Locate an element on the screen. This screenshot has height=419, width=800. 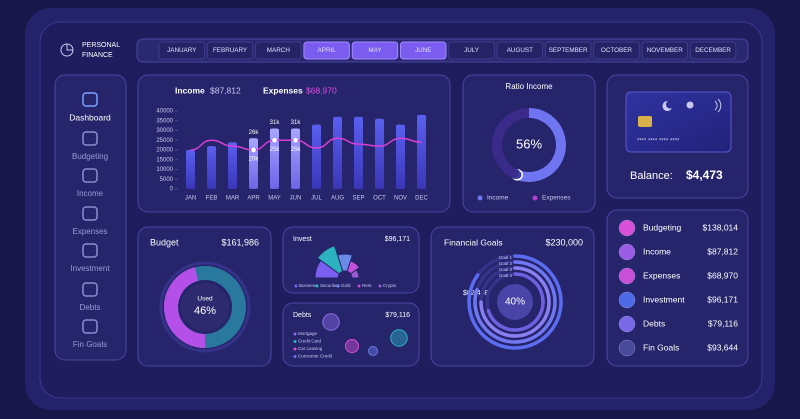
x-tick-label: APR is located at coordinates (253, 199).